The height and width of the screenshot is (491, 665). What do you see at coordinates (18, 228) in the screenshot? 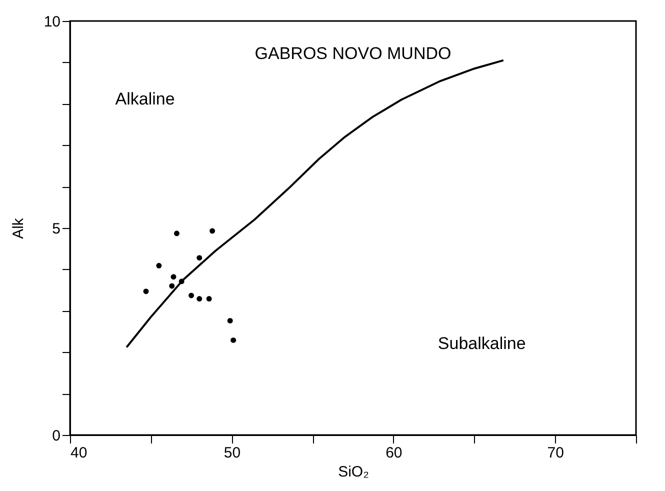
I see `y-axis-title: Alk` at bounding box center [18, 228].